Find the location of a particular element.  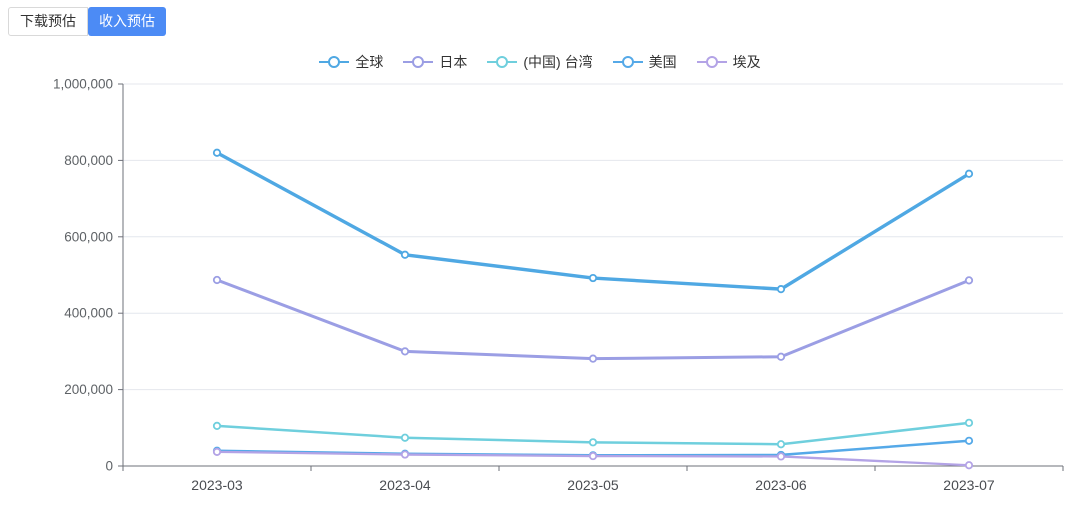

y-axis-tick-label: 200,000 is located at coordinates (88, 389).